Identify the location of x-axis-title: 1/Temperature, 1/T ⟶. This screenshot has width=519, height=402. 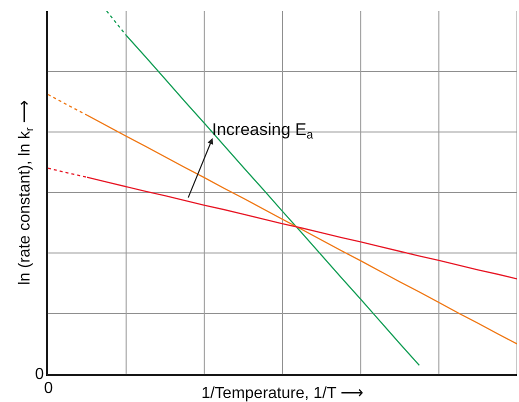
(282, 393).